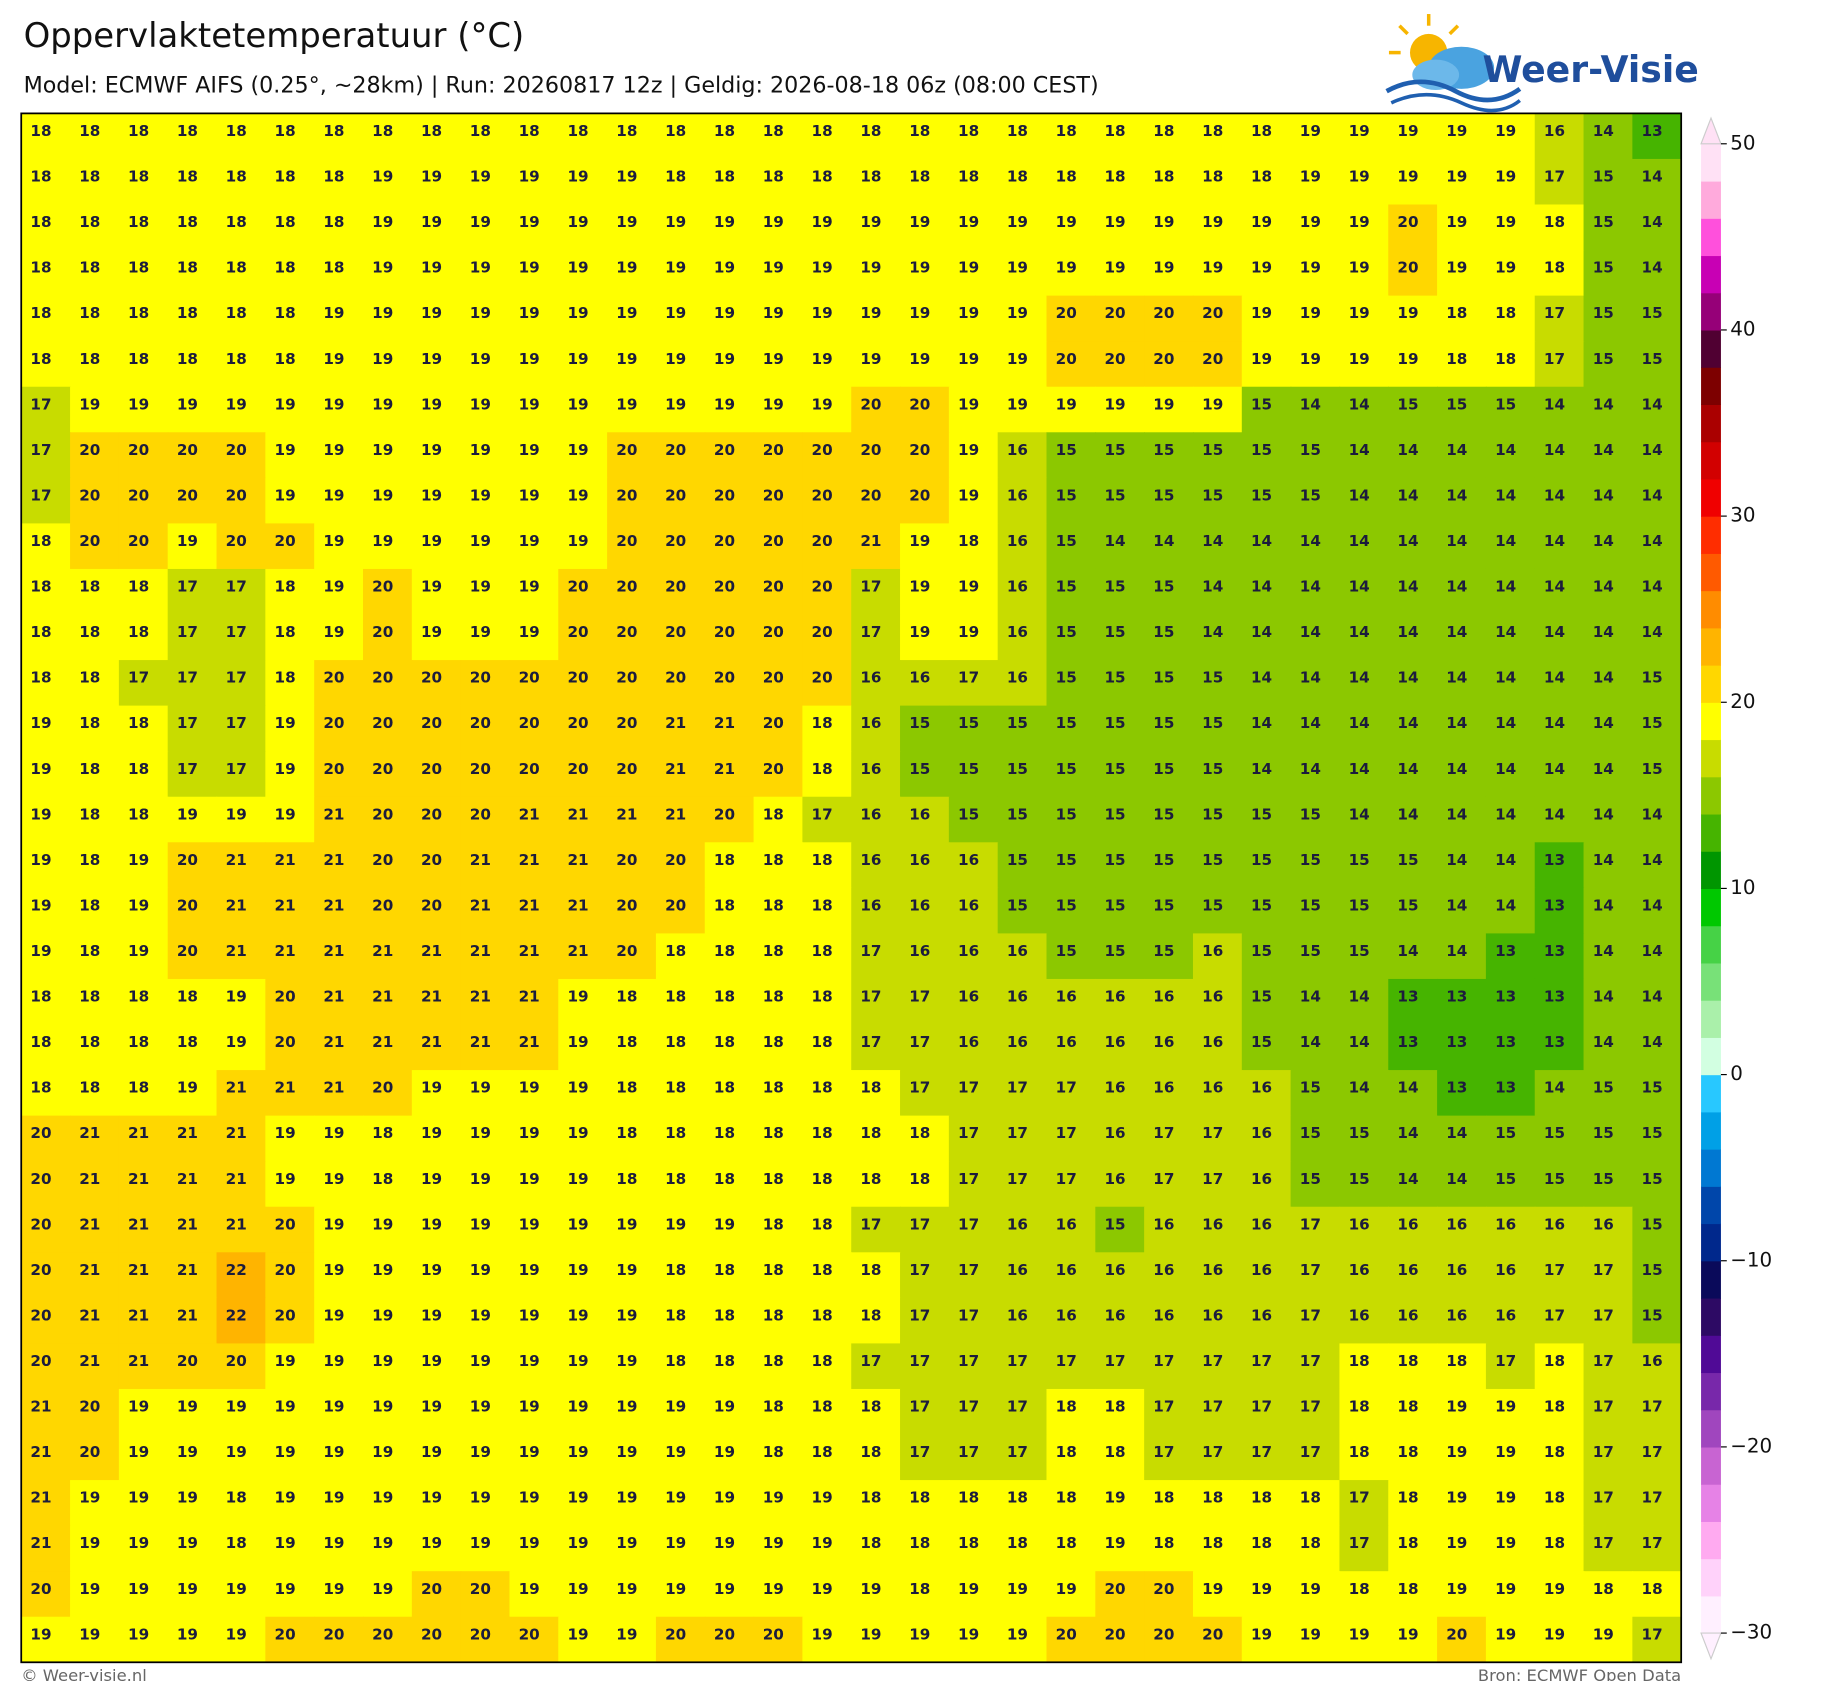  What do you see at coordinates (1751, 1632) in the screenshot?
I see `colorbar-label: −30` at bounding box center [1751, 1632].